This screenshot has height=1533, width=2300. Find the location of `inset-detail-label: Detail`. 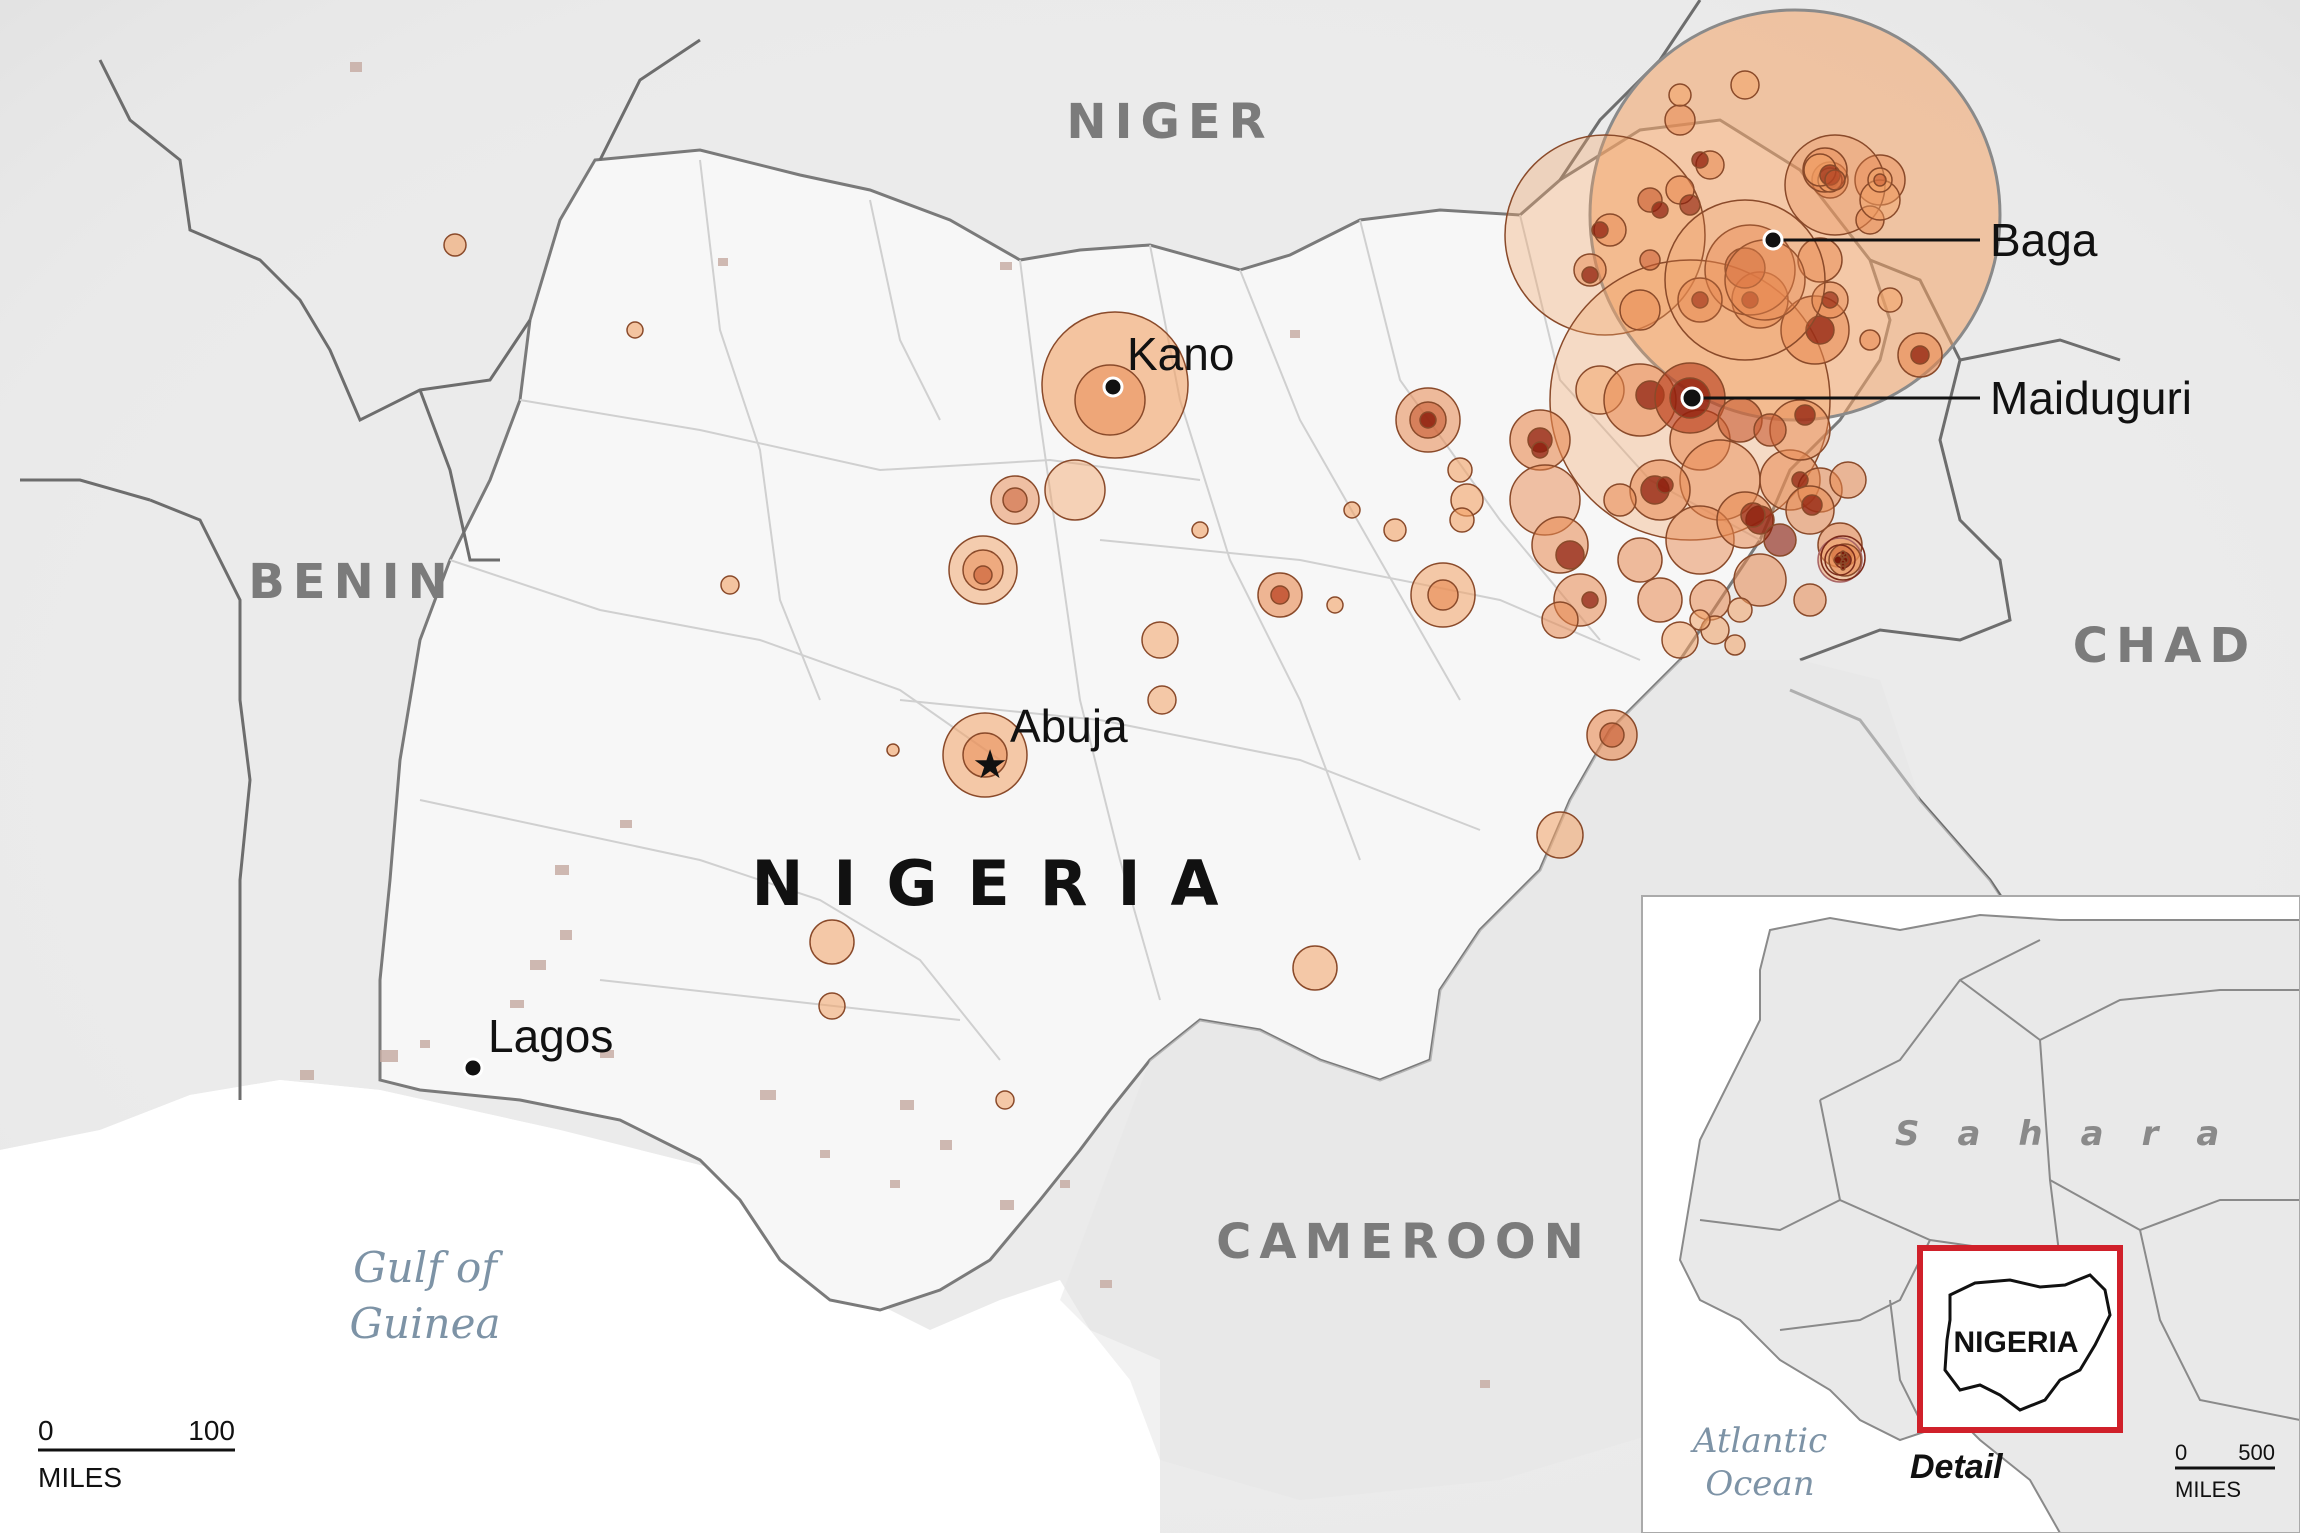

inset-detail-label: Detail is located at coordinates (1957, 1467).